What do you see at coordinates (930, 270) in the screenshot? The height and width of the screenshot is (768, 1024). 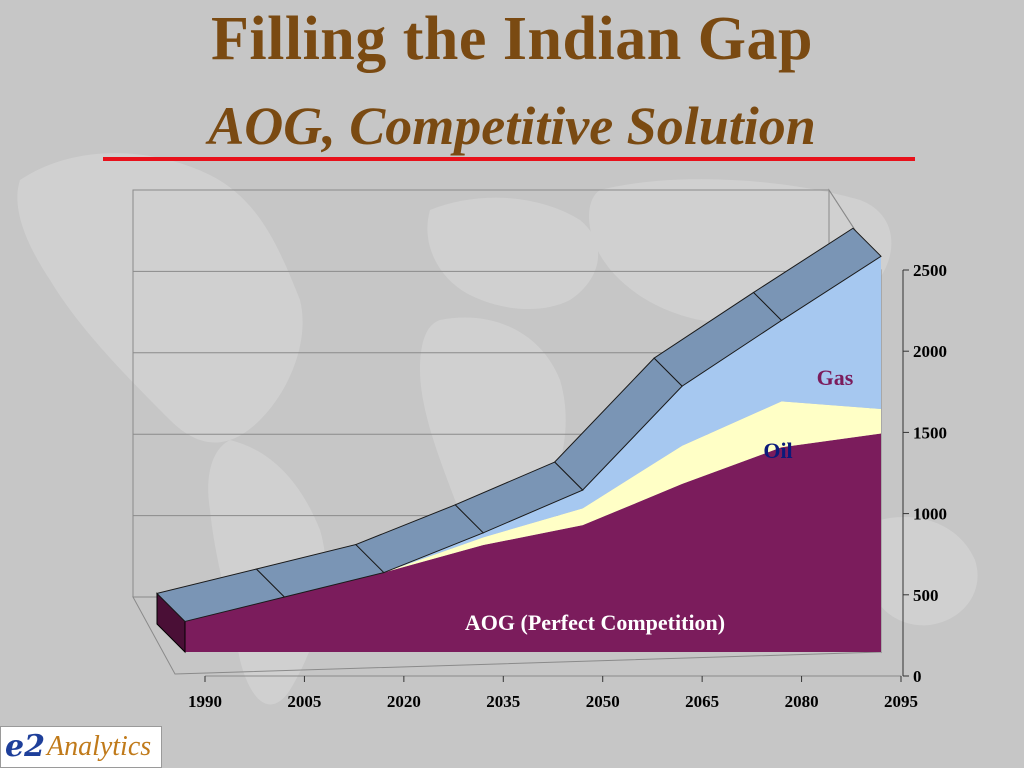 I see `y-tick-label: 2500` at bounding box center [930, 270].